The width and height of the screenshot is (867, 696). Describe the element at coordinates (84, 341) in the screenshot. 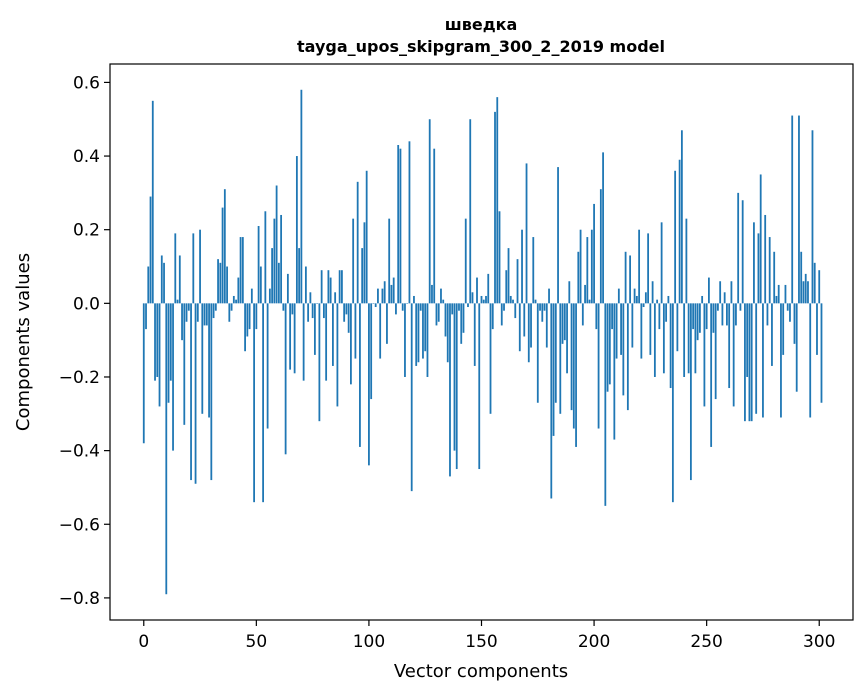

I see `y-axis-ticks: 0.6 0.4 0.2 0.0 −0.2 −0.4 −0.6 −0.8` at that location.